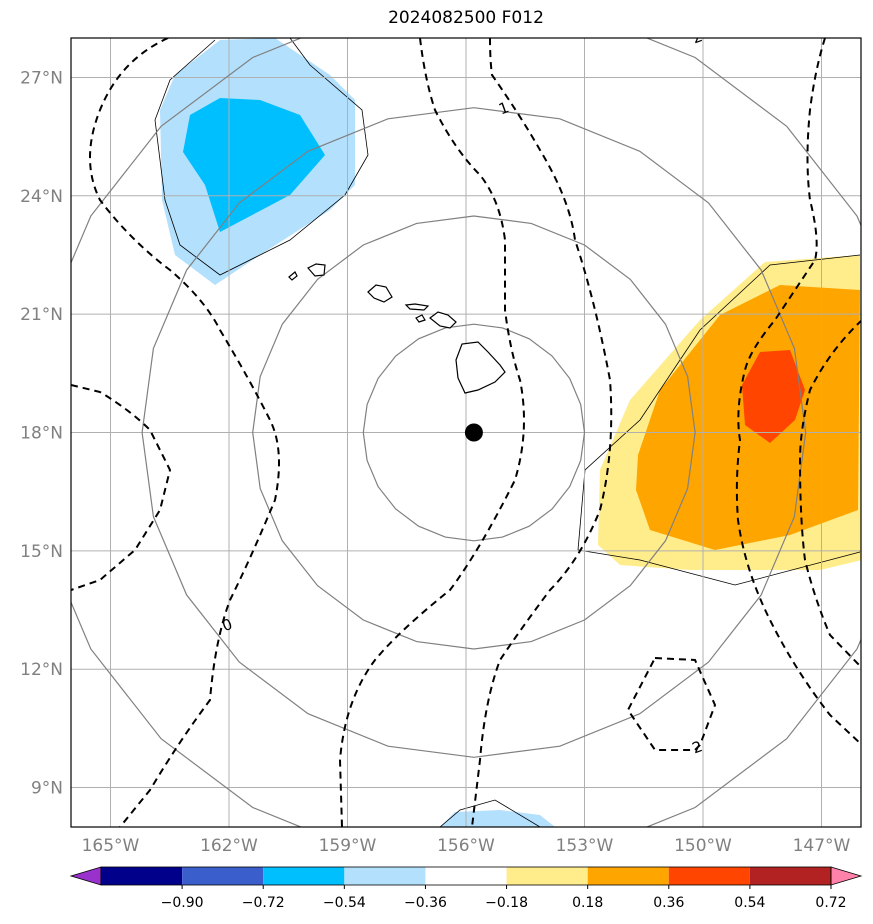  I want to click on hawaiian-islands, so click(397, 328).